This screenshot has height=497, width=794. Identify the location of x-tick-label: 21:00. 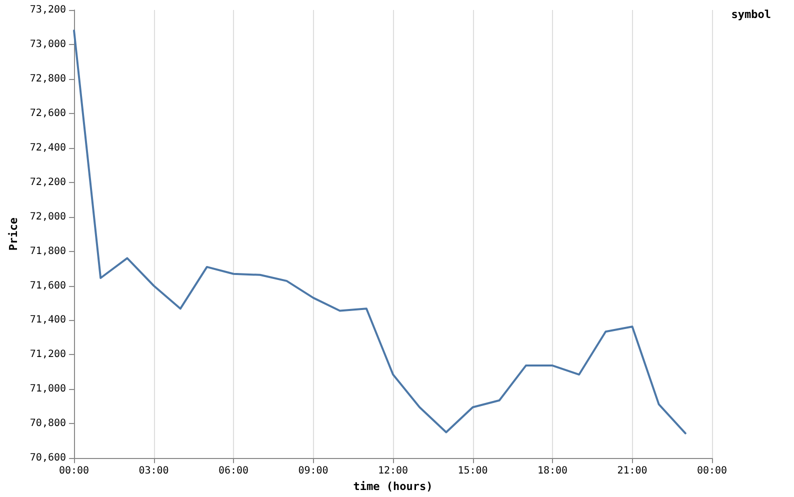
(632, 471).